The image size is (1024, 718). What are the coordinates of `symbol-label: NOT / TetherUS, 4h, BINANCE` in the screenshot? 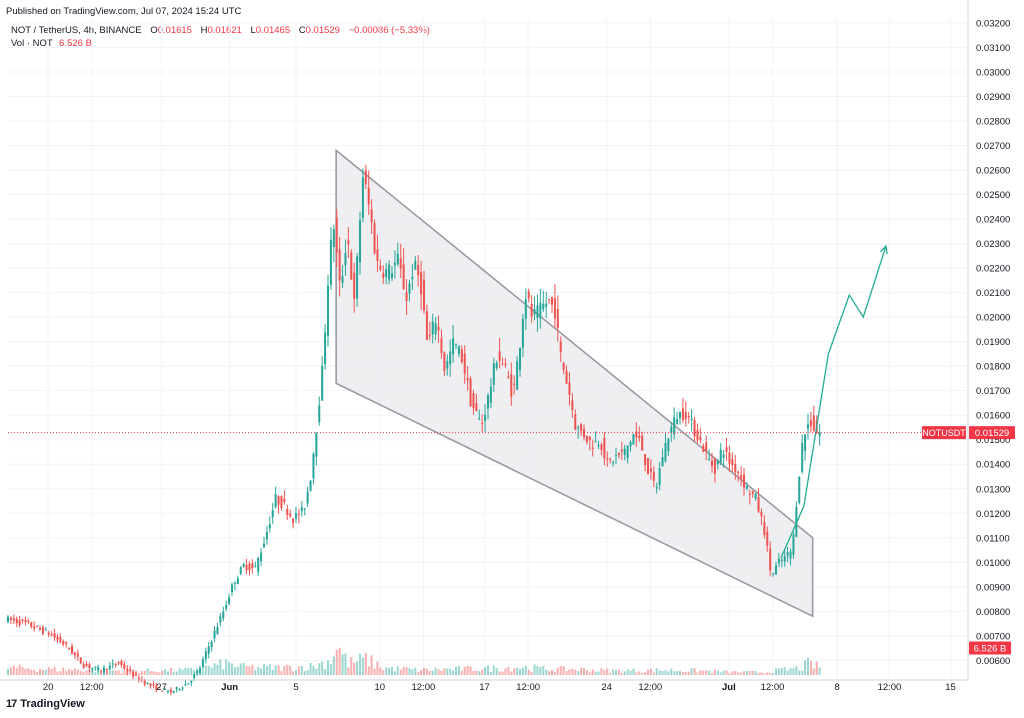 It's located at (76, 30).